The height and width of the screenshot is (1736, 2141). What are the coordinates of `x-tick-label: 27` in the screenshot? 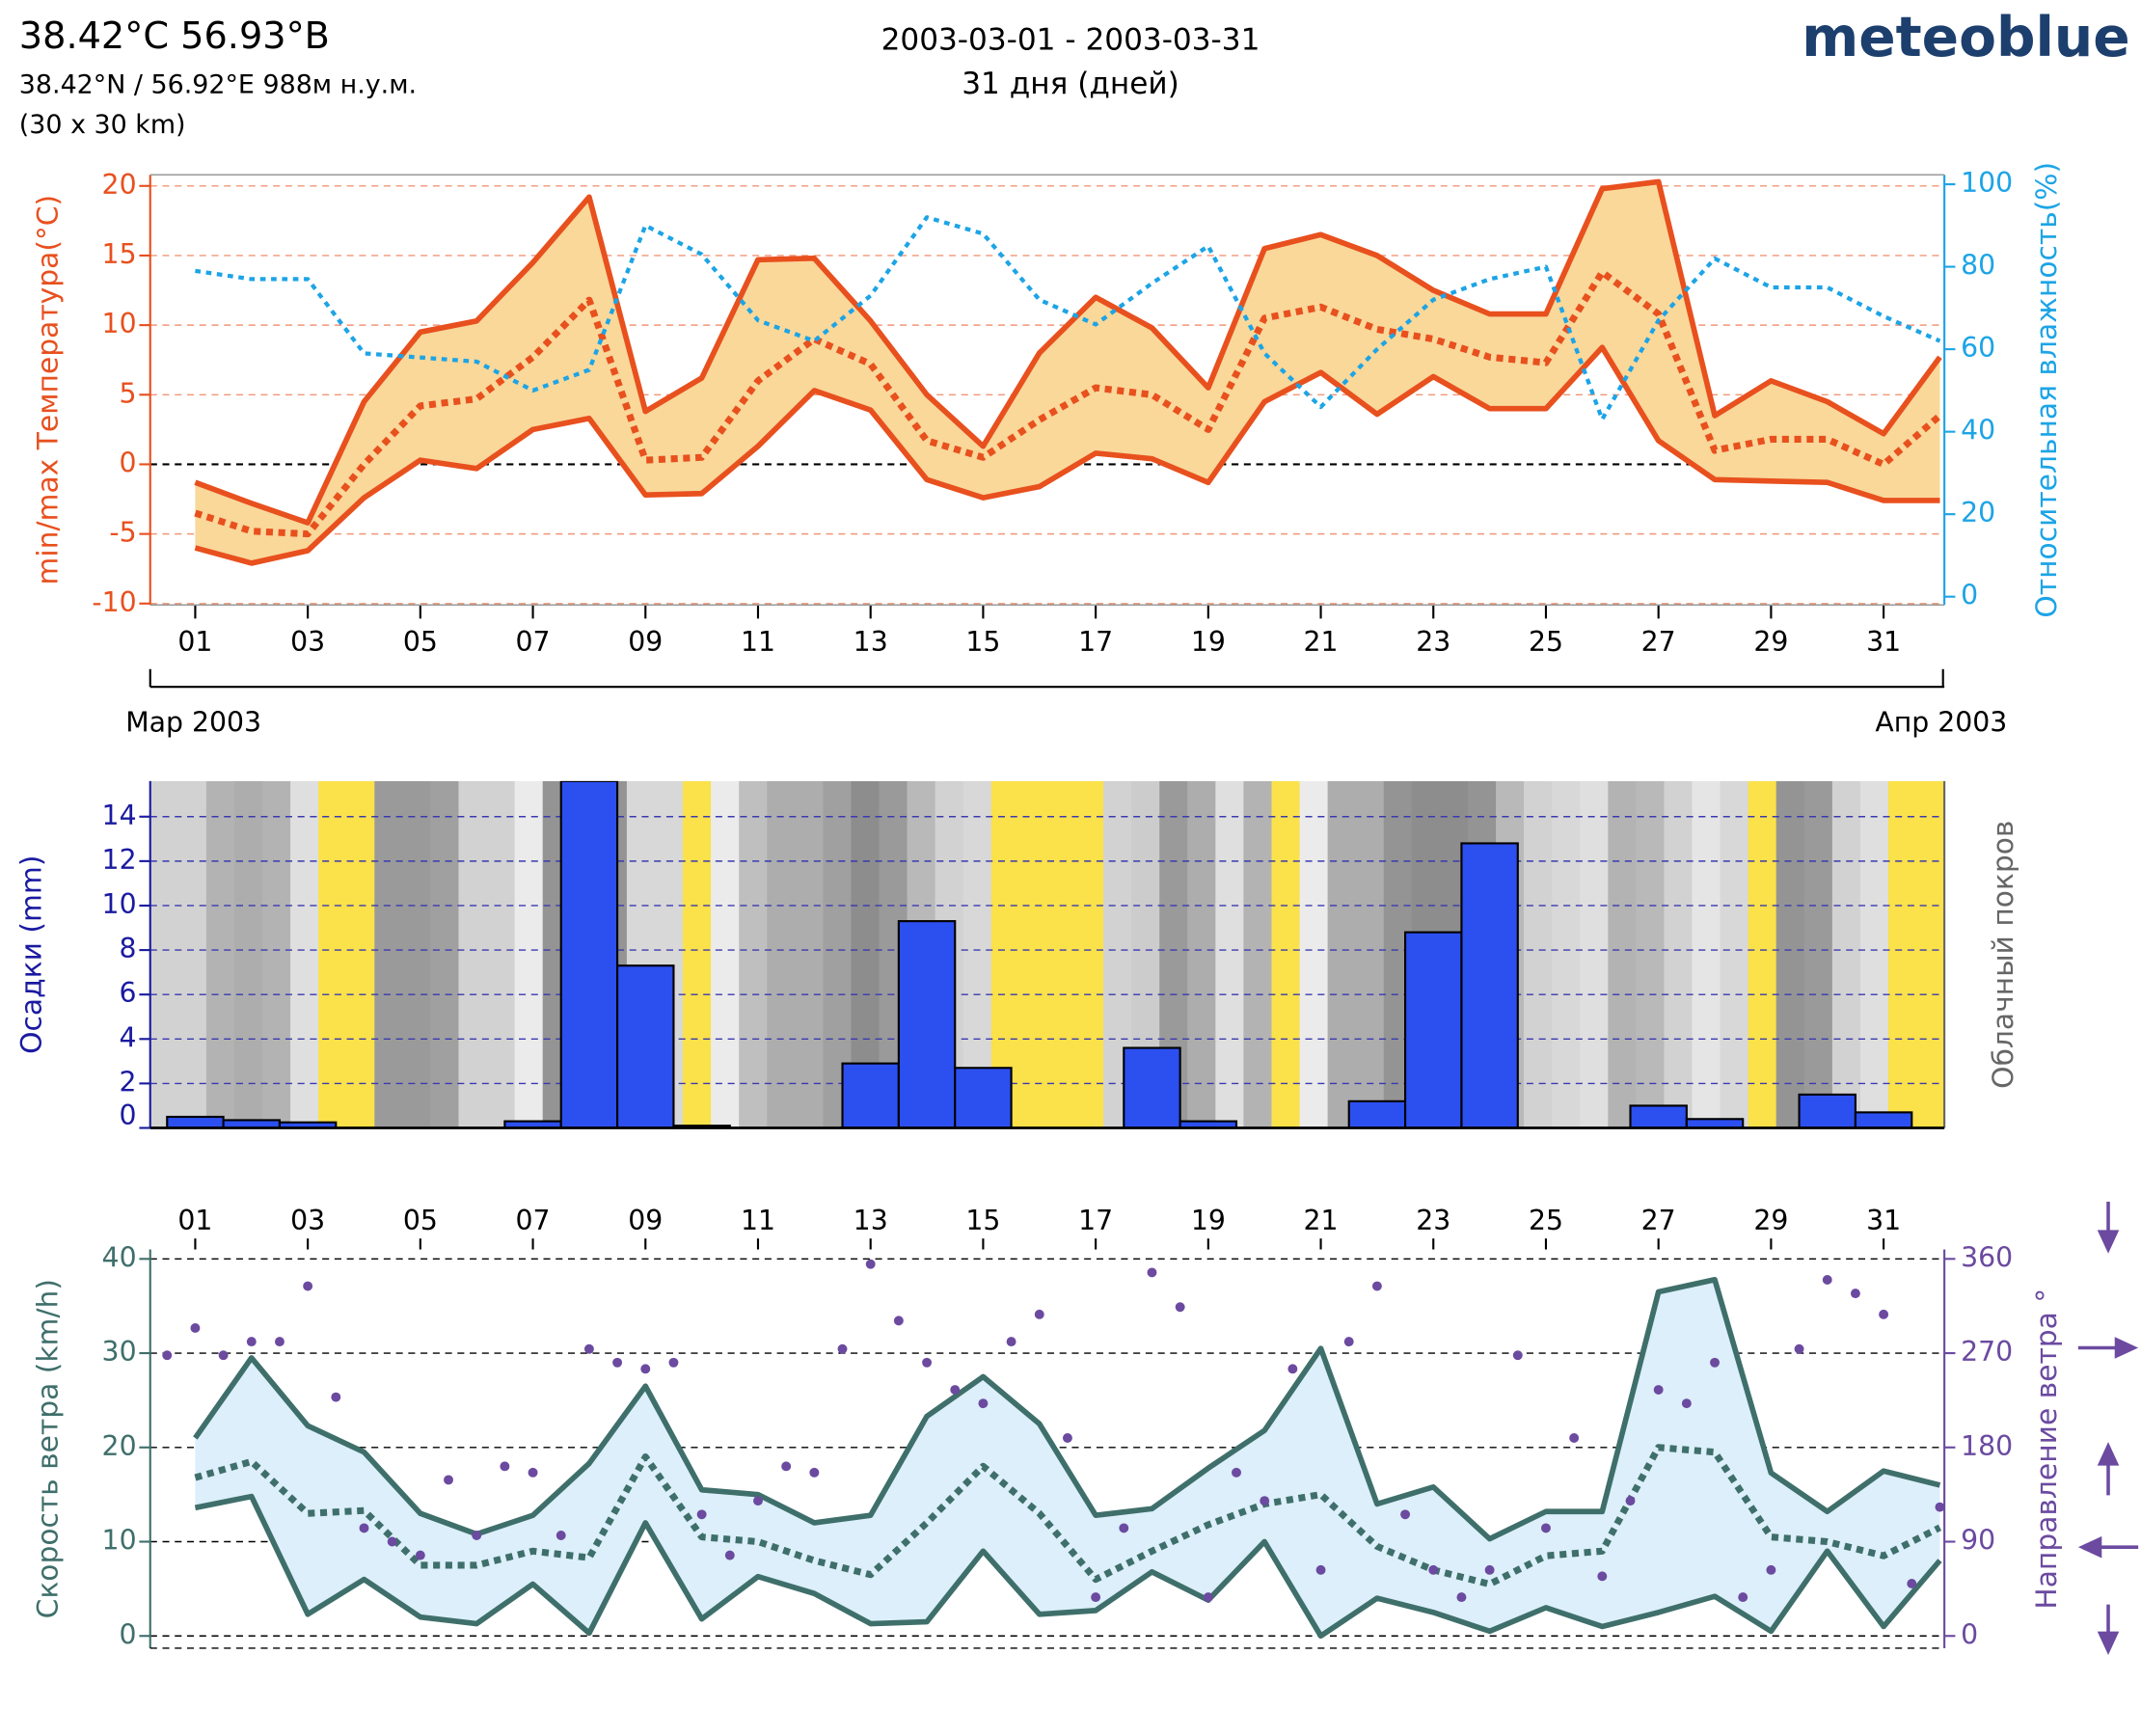 It's located at (1659, 1220).